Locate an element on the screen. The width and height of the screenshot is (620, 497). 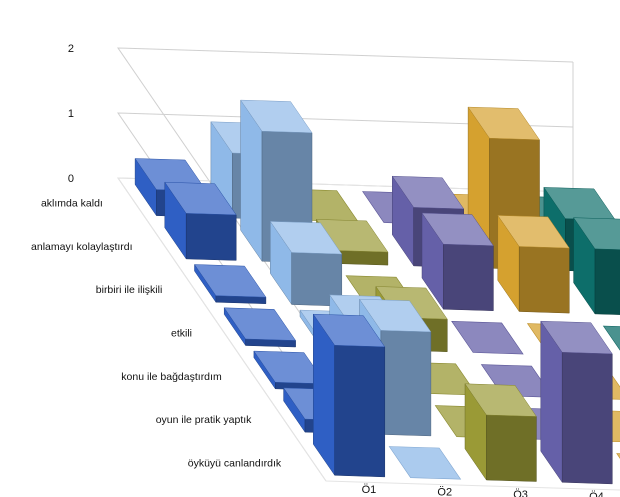
y-tick-label: 2 is located at coordinates (71, 49).